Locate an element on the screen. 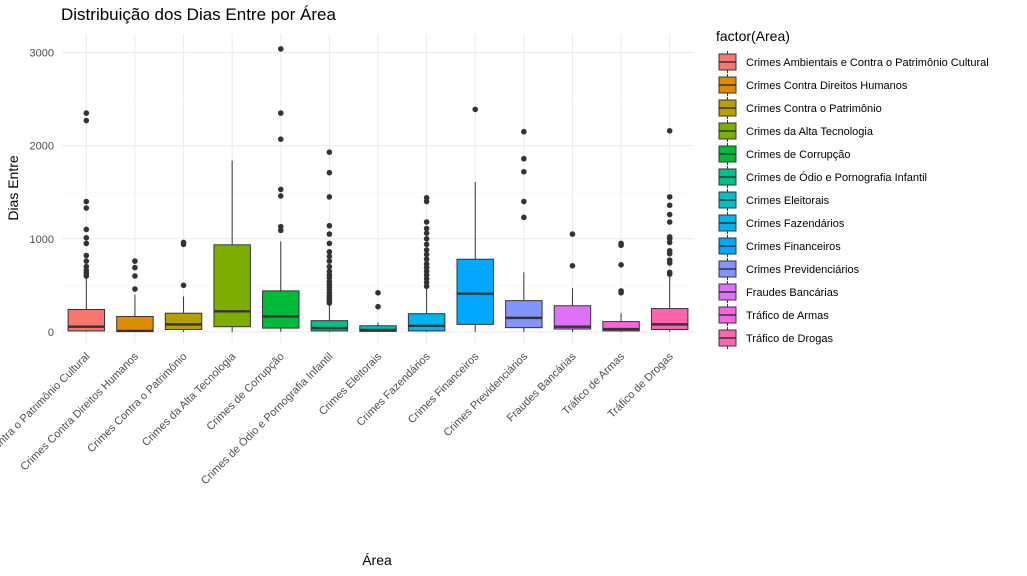 The height and width of the screenshot is (576, 1027). legend-label: Crimes Previdenciários is located at coordinates (803, 270).